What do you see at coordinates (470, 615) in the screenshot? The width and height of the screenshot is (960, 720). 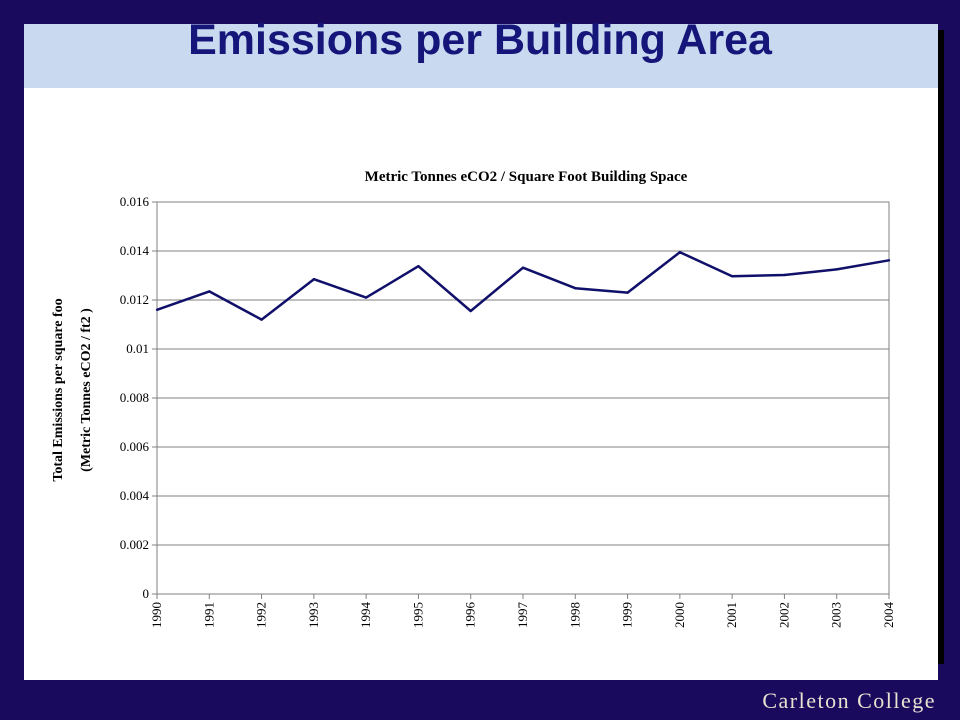 I see `x-tick-label: 1996` at bounding box center [470, 615].